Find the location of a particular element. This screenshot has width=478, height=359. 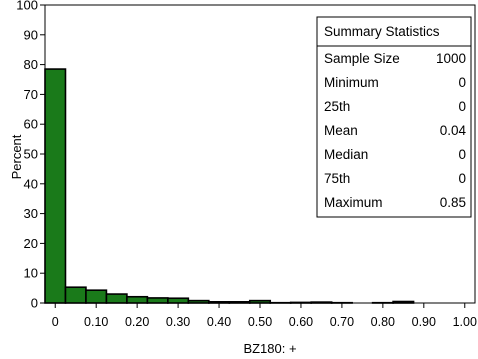

x-tick-label: 0.90 is located at coordinates (424, 322).